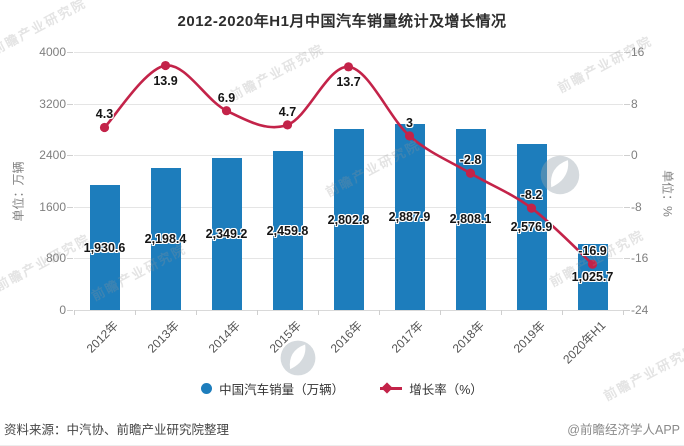 The image size is (684, 446). Describe the element at coordinates (409, 122) in the screenshot. I see `line-value-label: 3` at that location.